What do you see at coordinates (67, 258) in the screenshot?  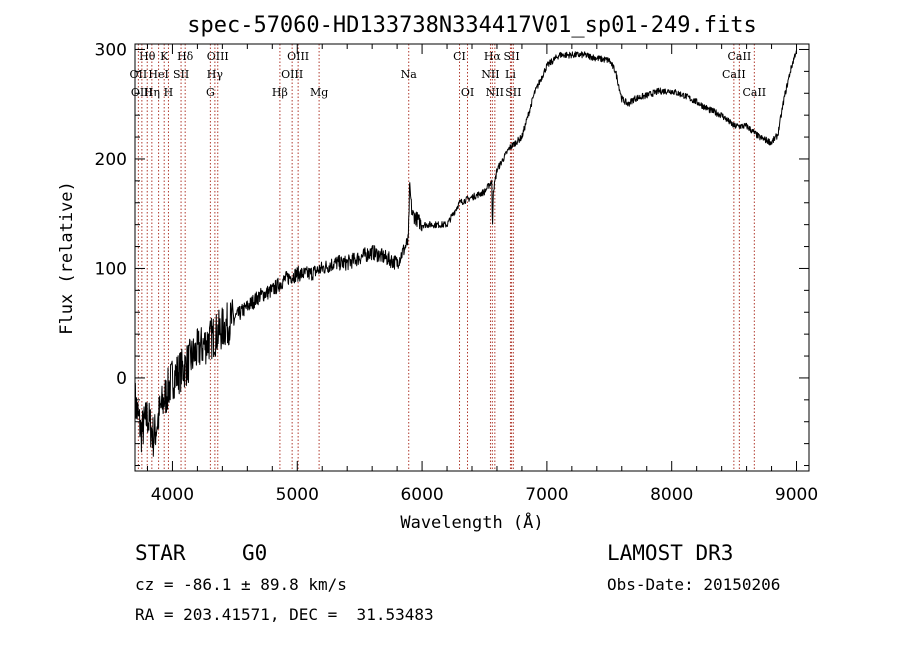 I see `y-axis-label: Flux (relative)` at bounding box center [67, 258].